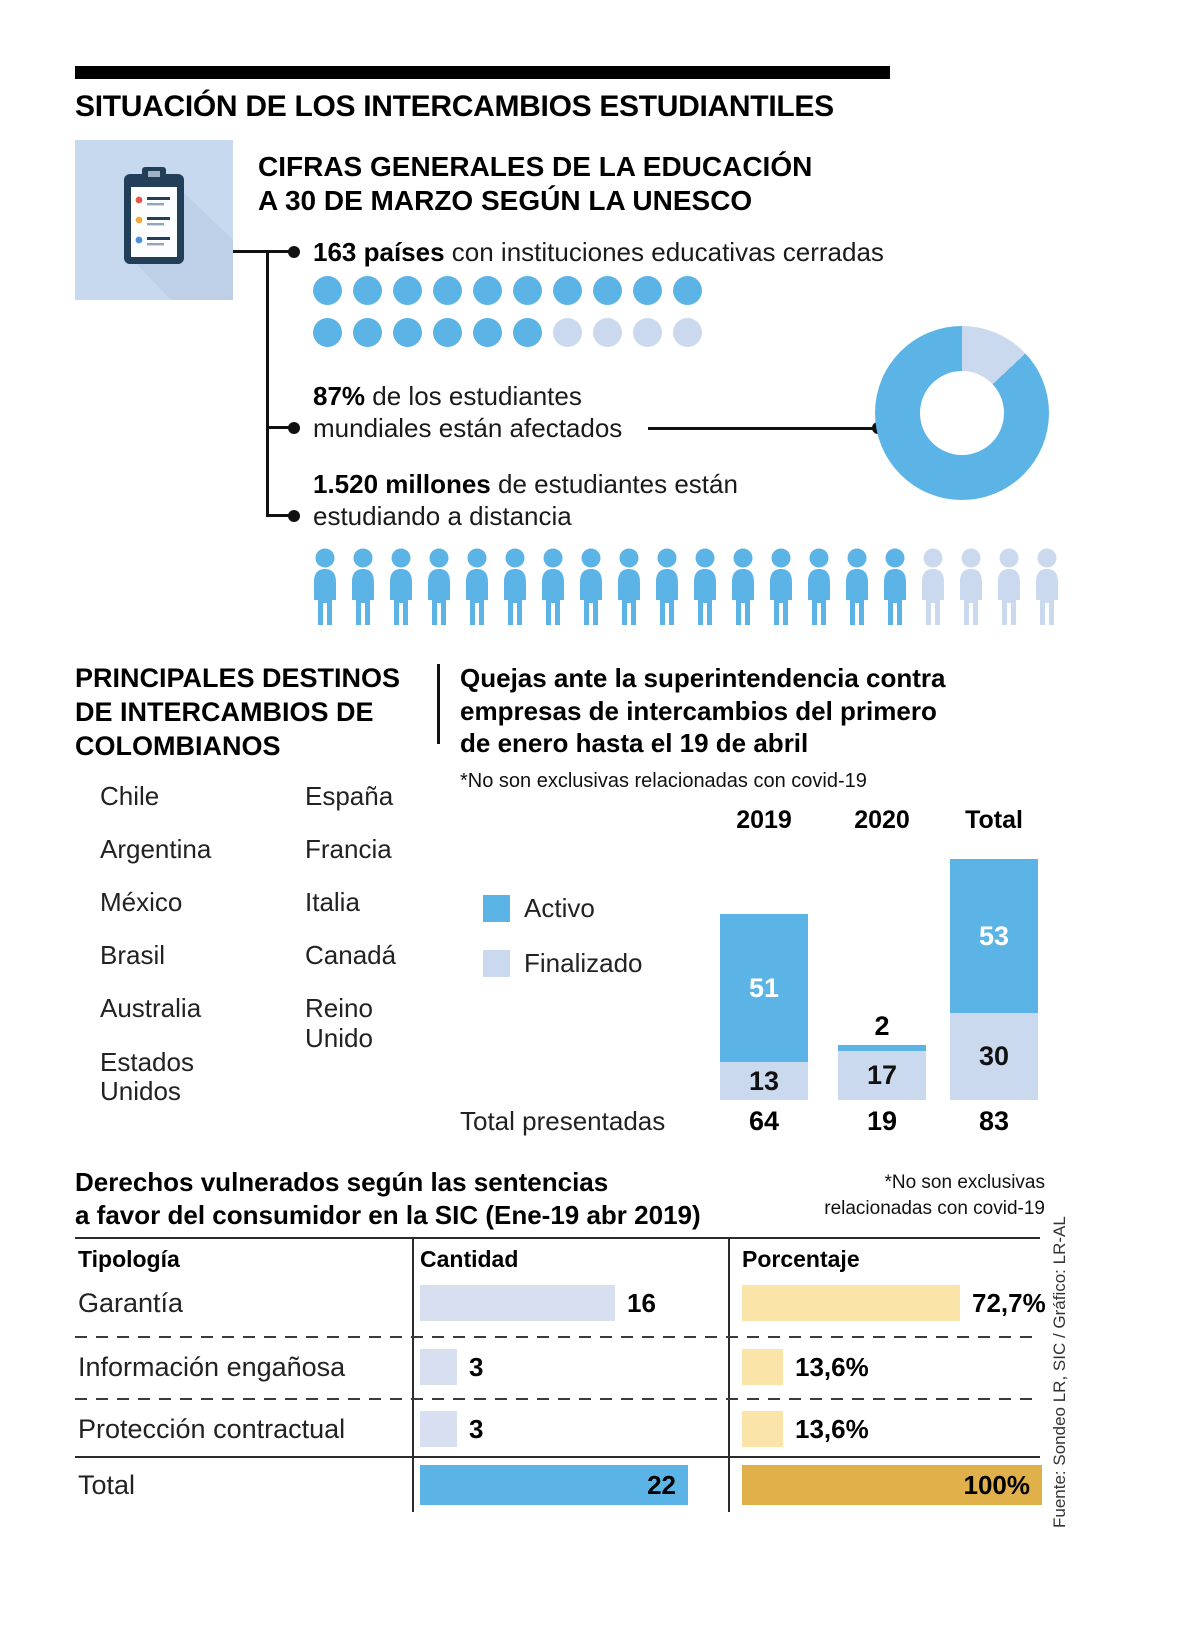 This screenshot has width=1200, height=1636. I want to click on list-item: Argentina, so click(172, 849).